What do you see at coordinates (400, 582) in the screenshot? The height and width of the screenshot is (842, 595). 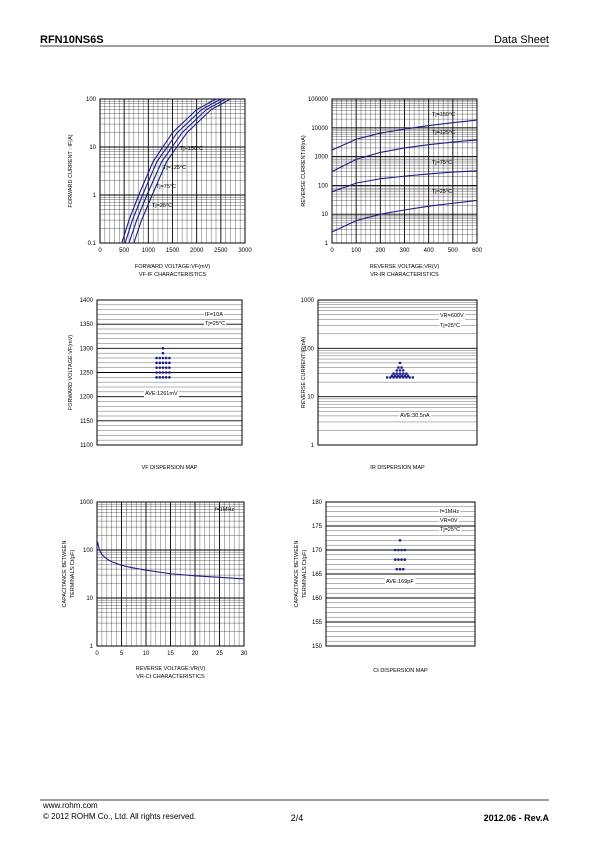 I see `annotation: AVE:169pF` at bounding box center [400, 582].